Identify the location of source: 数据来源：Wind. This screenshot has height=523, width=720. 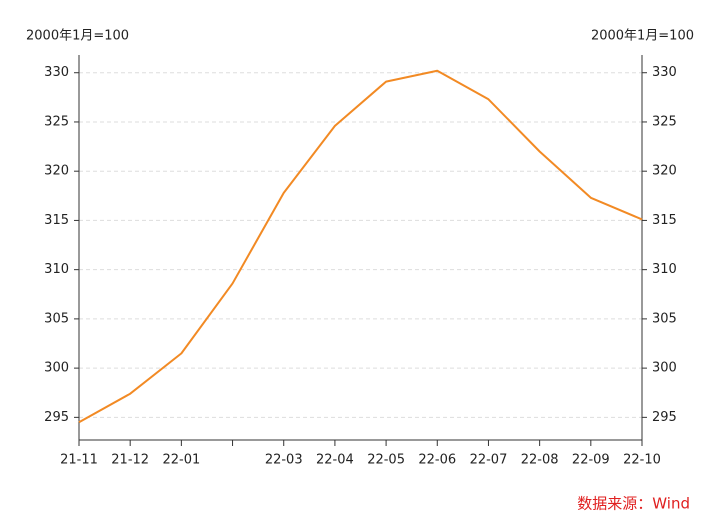
(633, 504).